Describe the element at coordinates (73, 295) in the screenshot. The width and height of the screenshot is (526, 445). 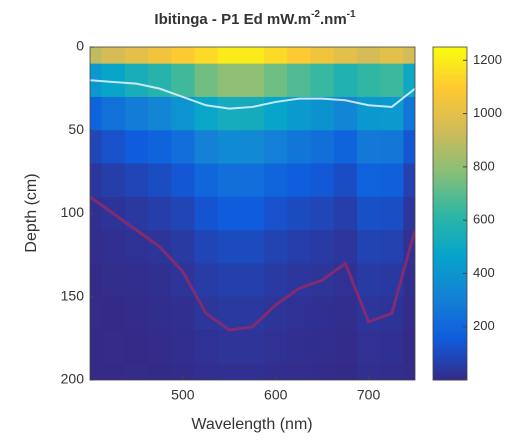
I see `y-tick-label: 150` at that location.